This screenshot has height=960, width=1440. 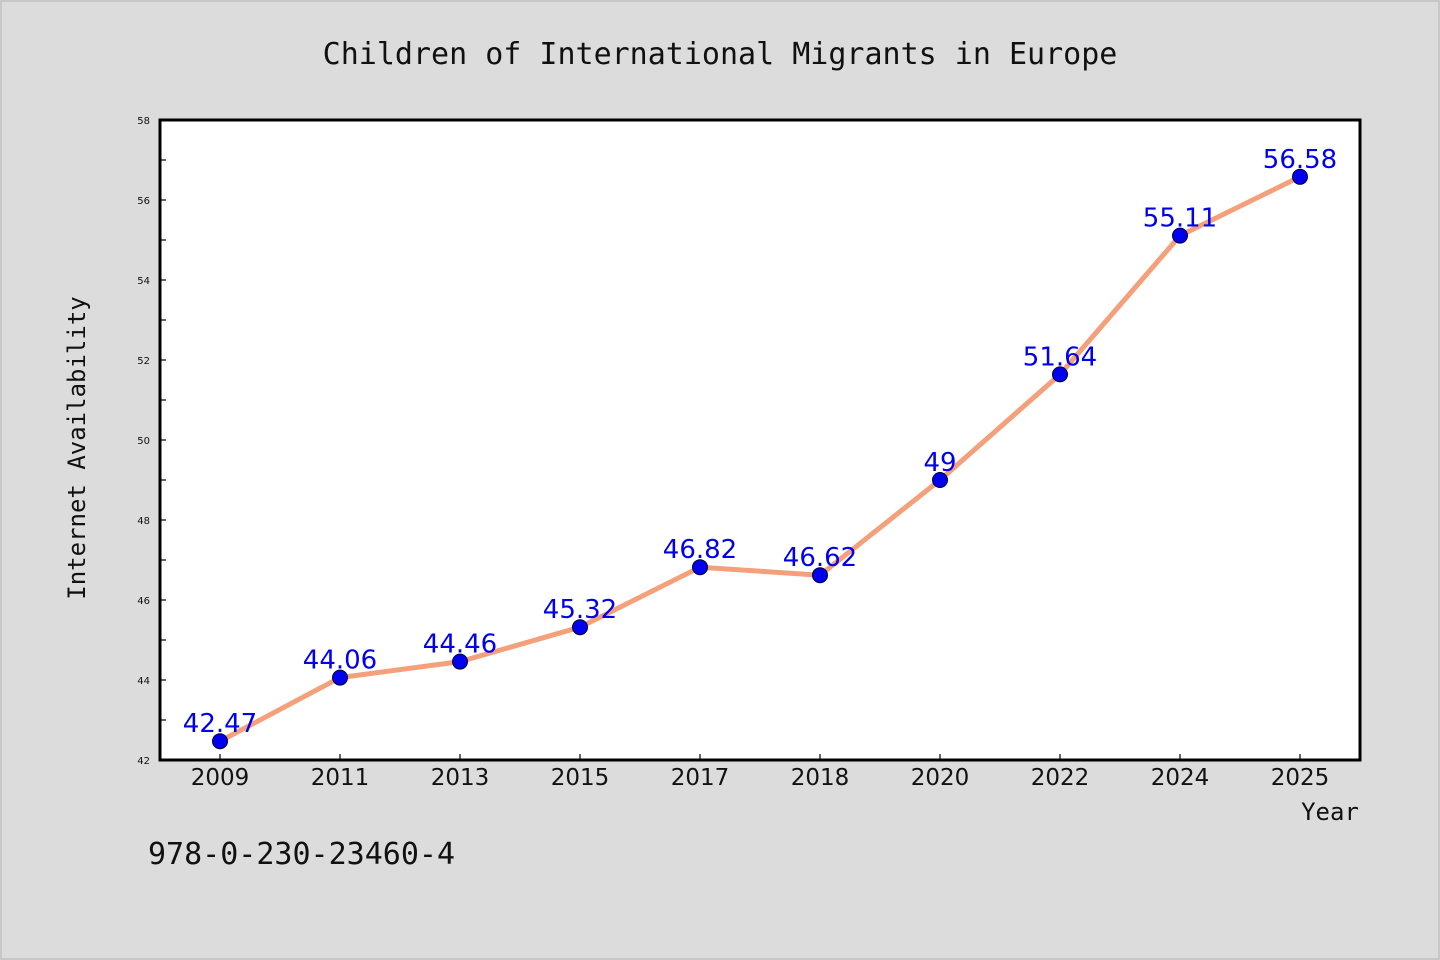 I want to click on y-axis: 42 44 46 48 50 52 54 56 58, so click(x=151, y=441).